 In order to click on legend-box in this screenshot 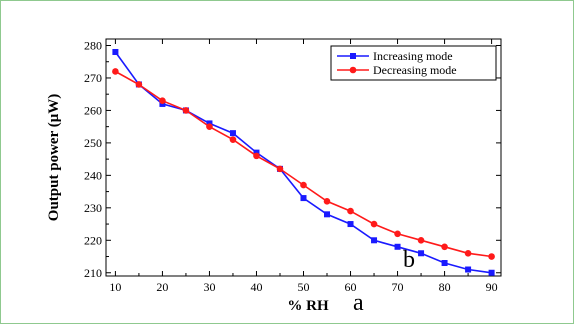, I will do `click(413, 63)`.